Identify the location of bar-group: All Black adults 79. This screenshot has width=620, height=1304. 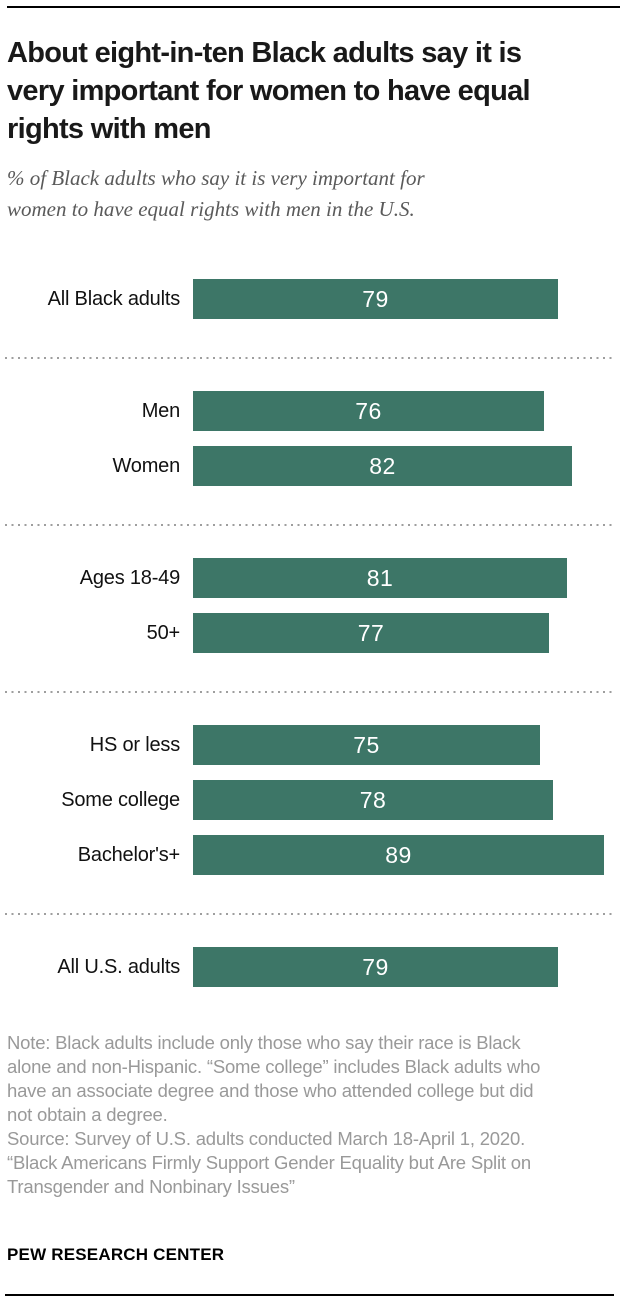
(310, 299).